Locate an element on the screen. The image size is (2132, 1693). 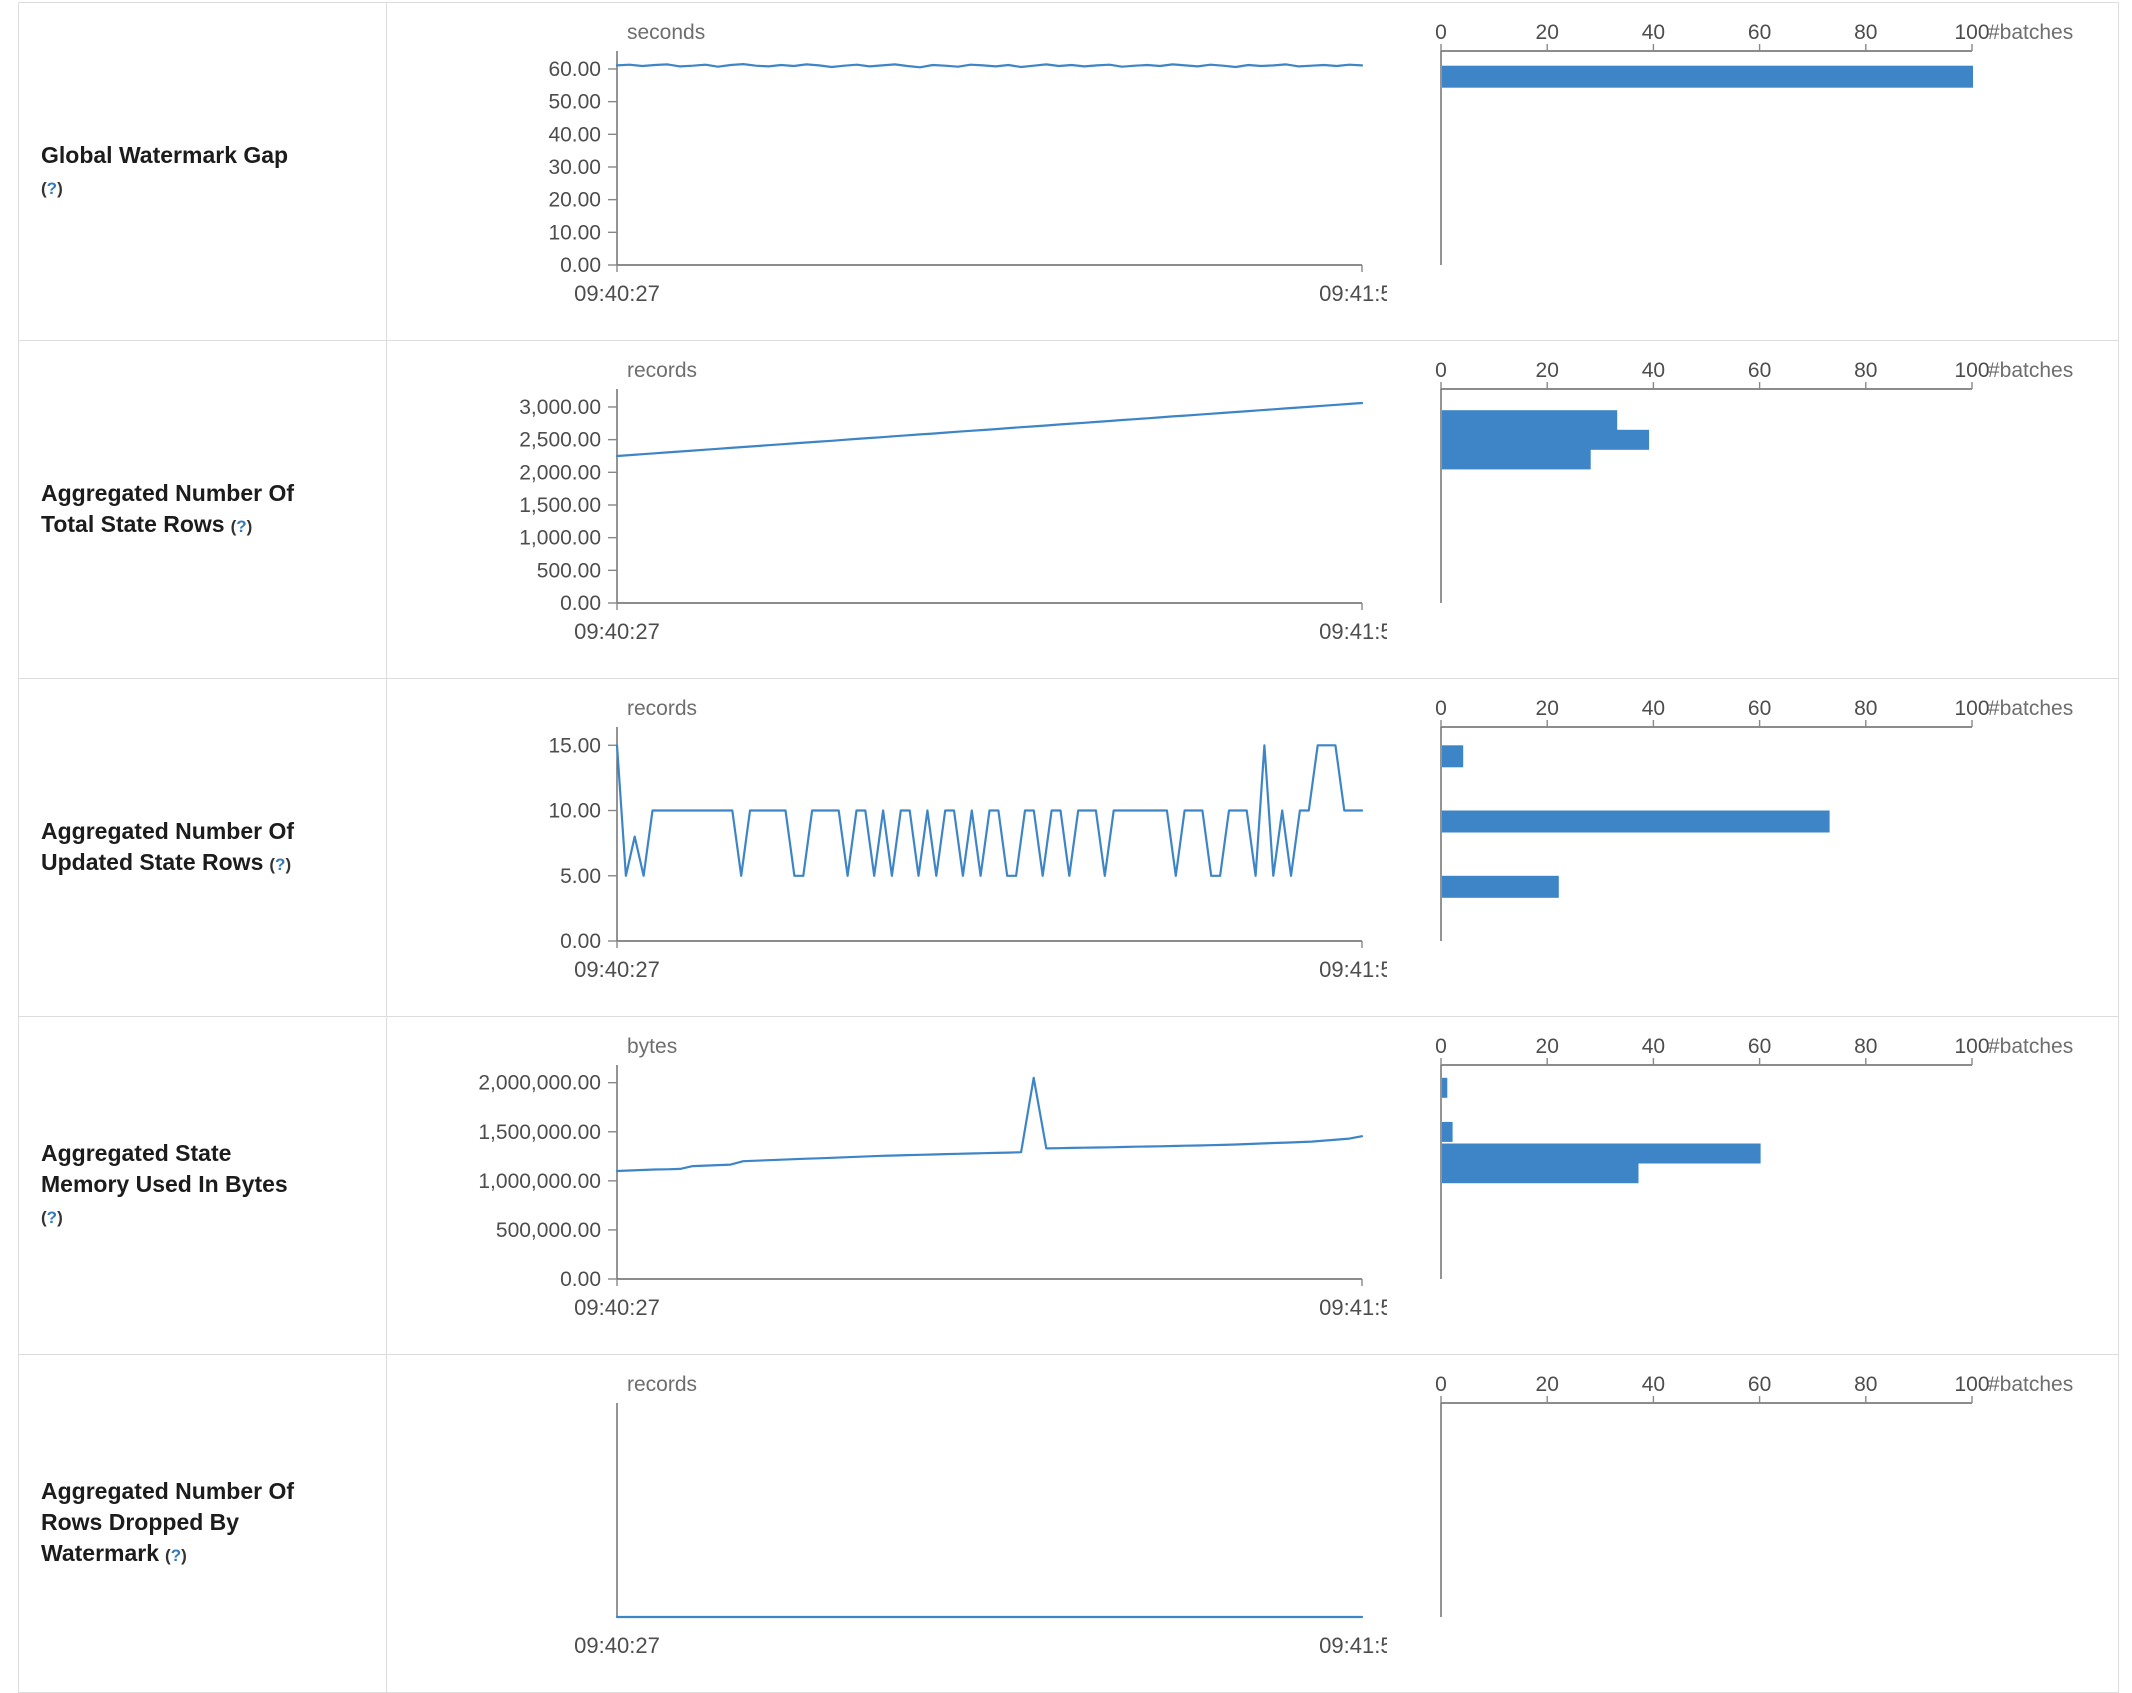
metric-name-line: Memory Used In Bytes is located at coordinates (204, 1184).